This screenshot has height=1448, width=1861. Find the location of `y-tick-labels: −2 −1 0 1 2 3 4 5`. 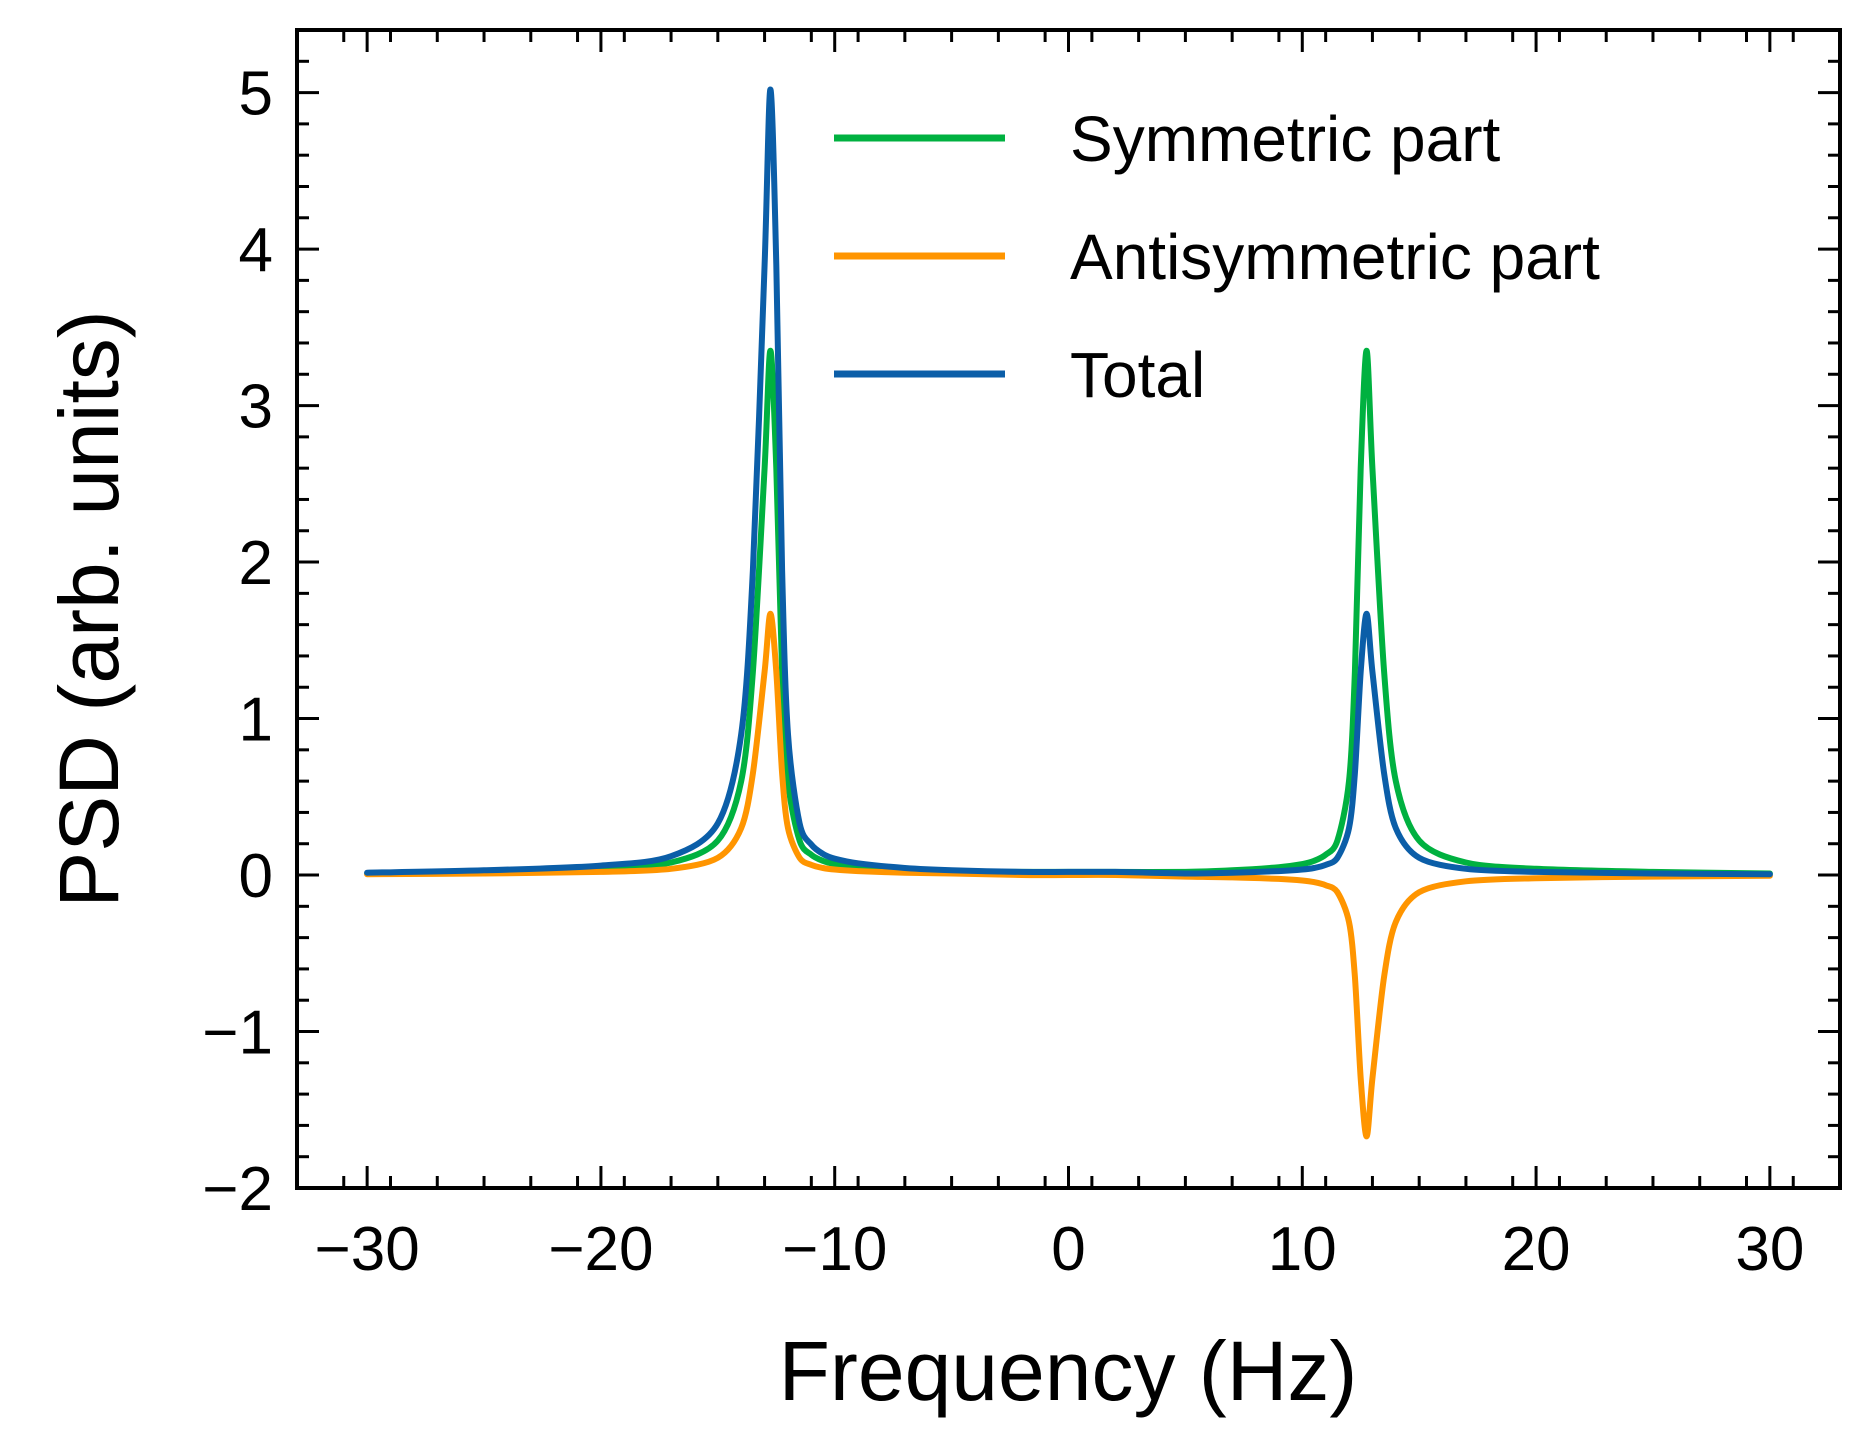

y-tick-labels: −2 −1 0 1 2 3 4 5 is located at coordinates (237, 642).